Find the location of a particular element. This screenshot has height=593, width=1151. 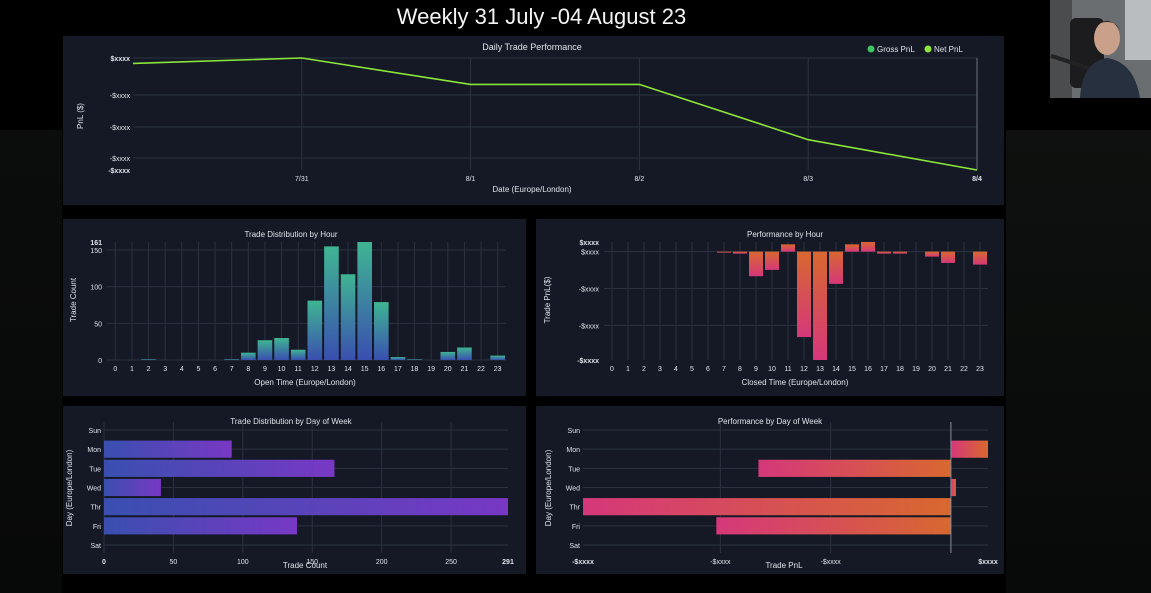

y-tick-label: Tue is located at coordinates (95, 469).